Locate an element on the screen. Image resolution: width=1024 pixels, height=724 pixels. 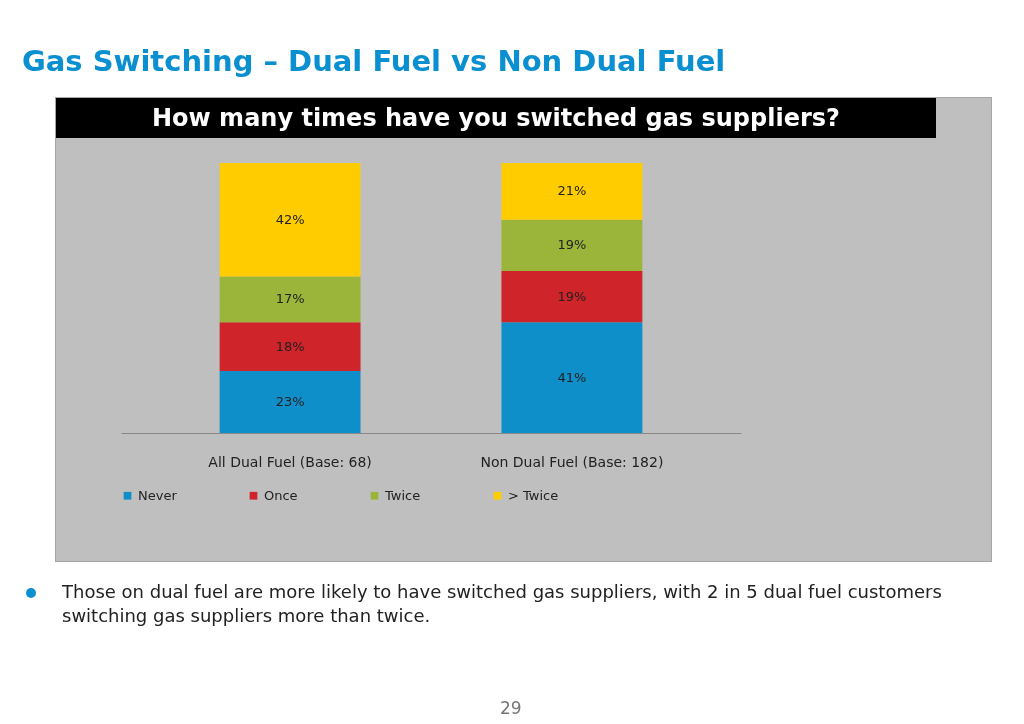
data-label: 21% is located at coordinates (572, 191).